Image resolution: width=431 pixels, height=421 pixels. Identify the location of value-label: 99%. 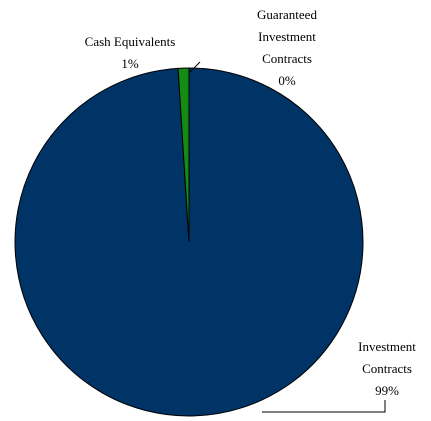
(387, 390).